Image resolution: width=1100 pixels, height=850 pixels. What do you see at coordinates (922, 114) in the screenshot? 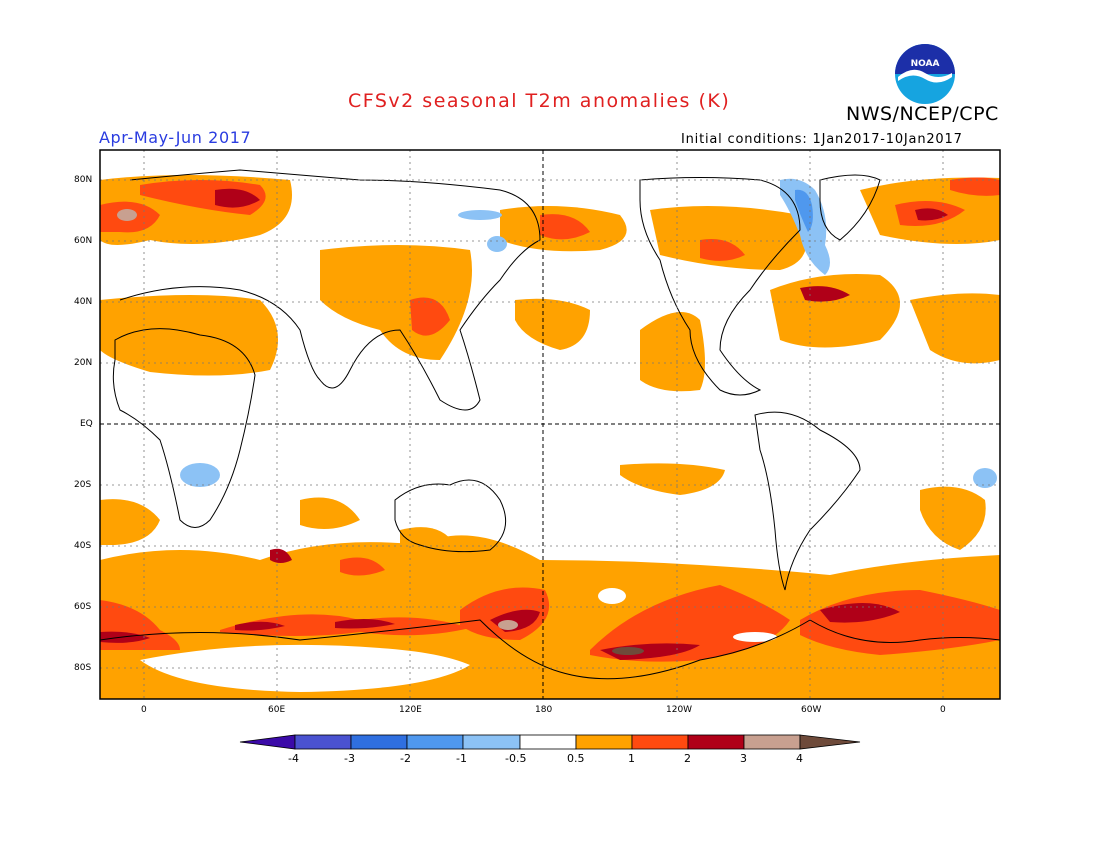
I see `organization-label: NWS/NCEP/CPC` at bounding box center [922, 114].